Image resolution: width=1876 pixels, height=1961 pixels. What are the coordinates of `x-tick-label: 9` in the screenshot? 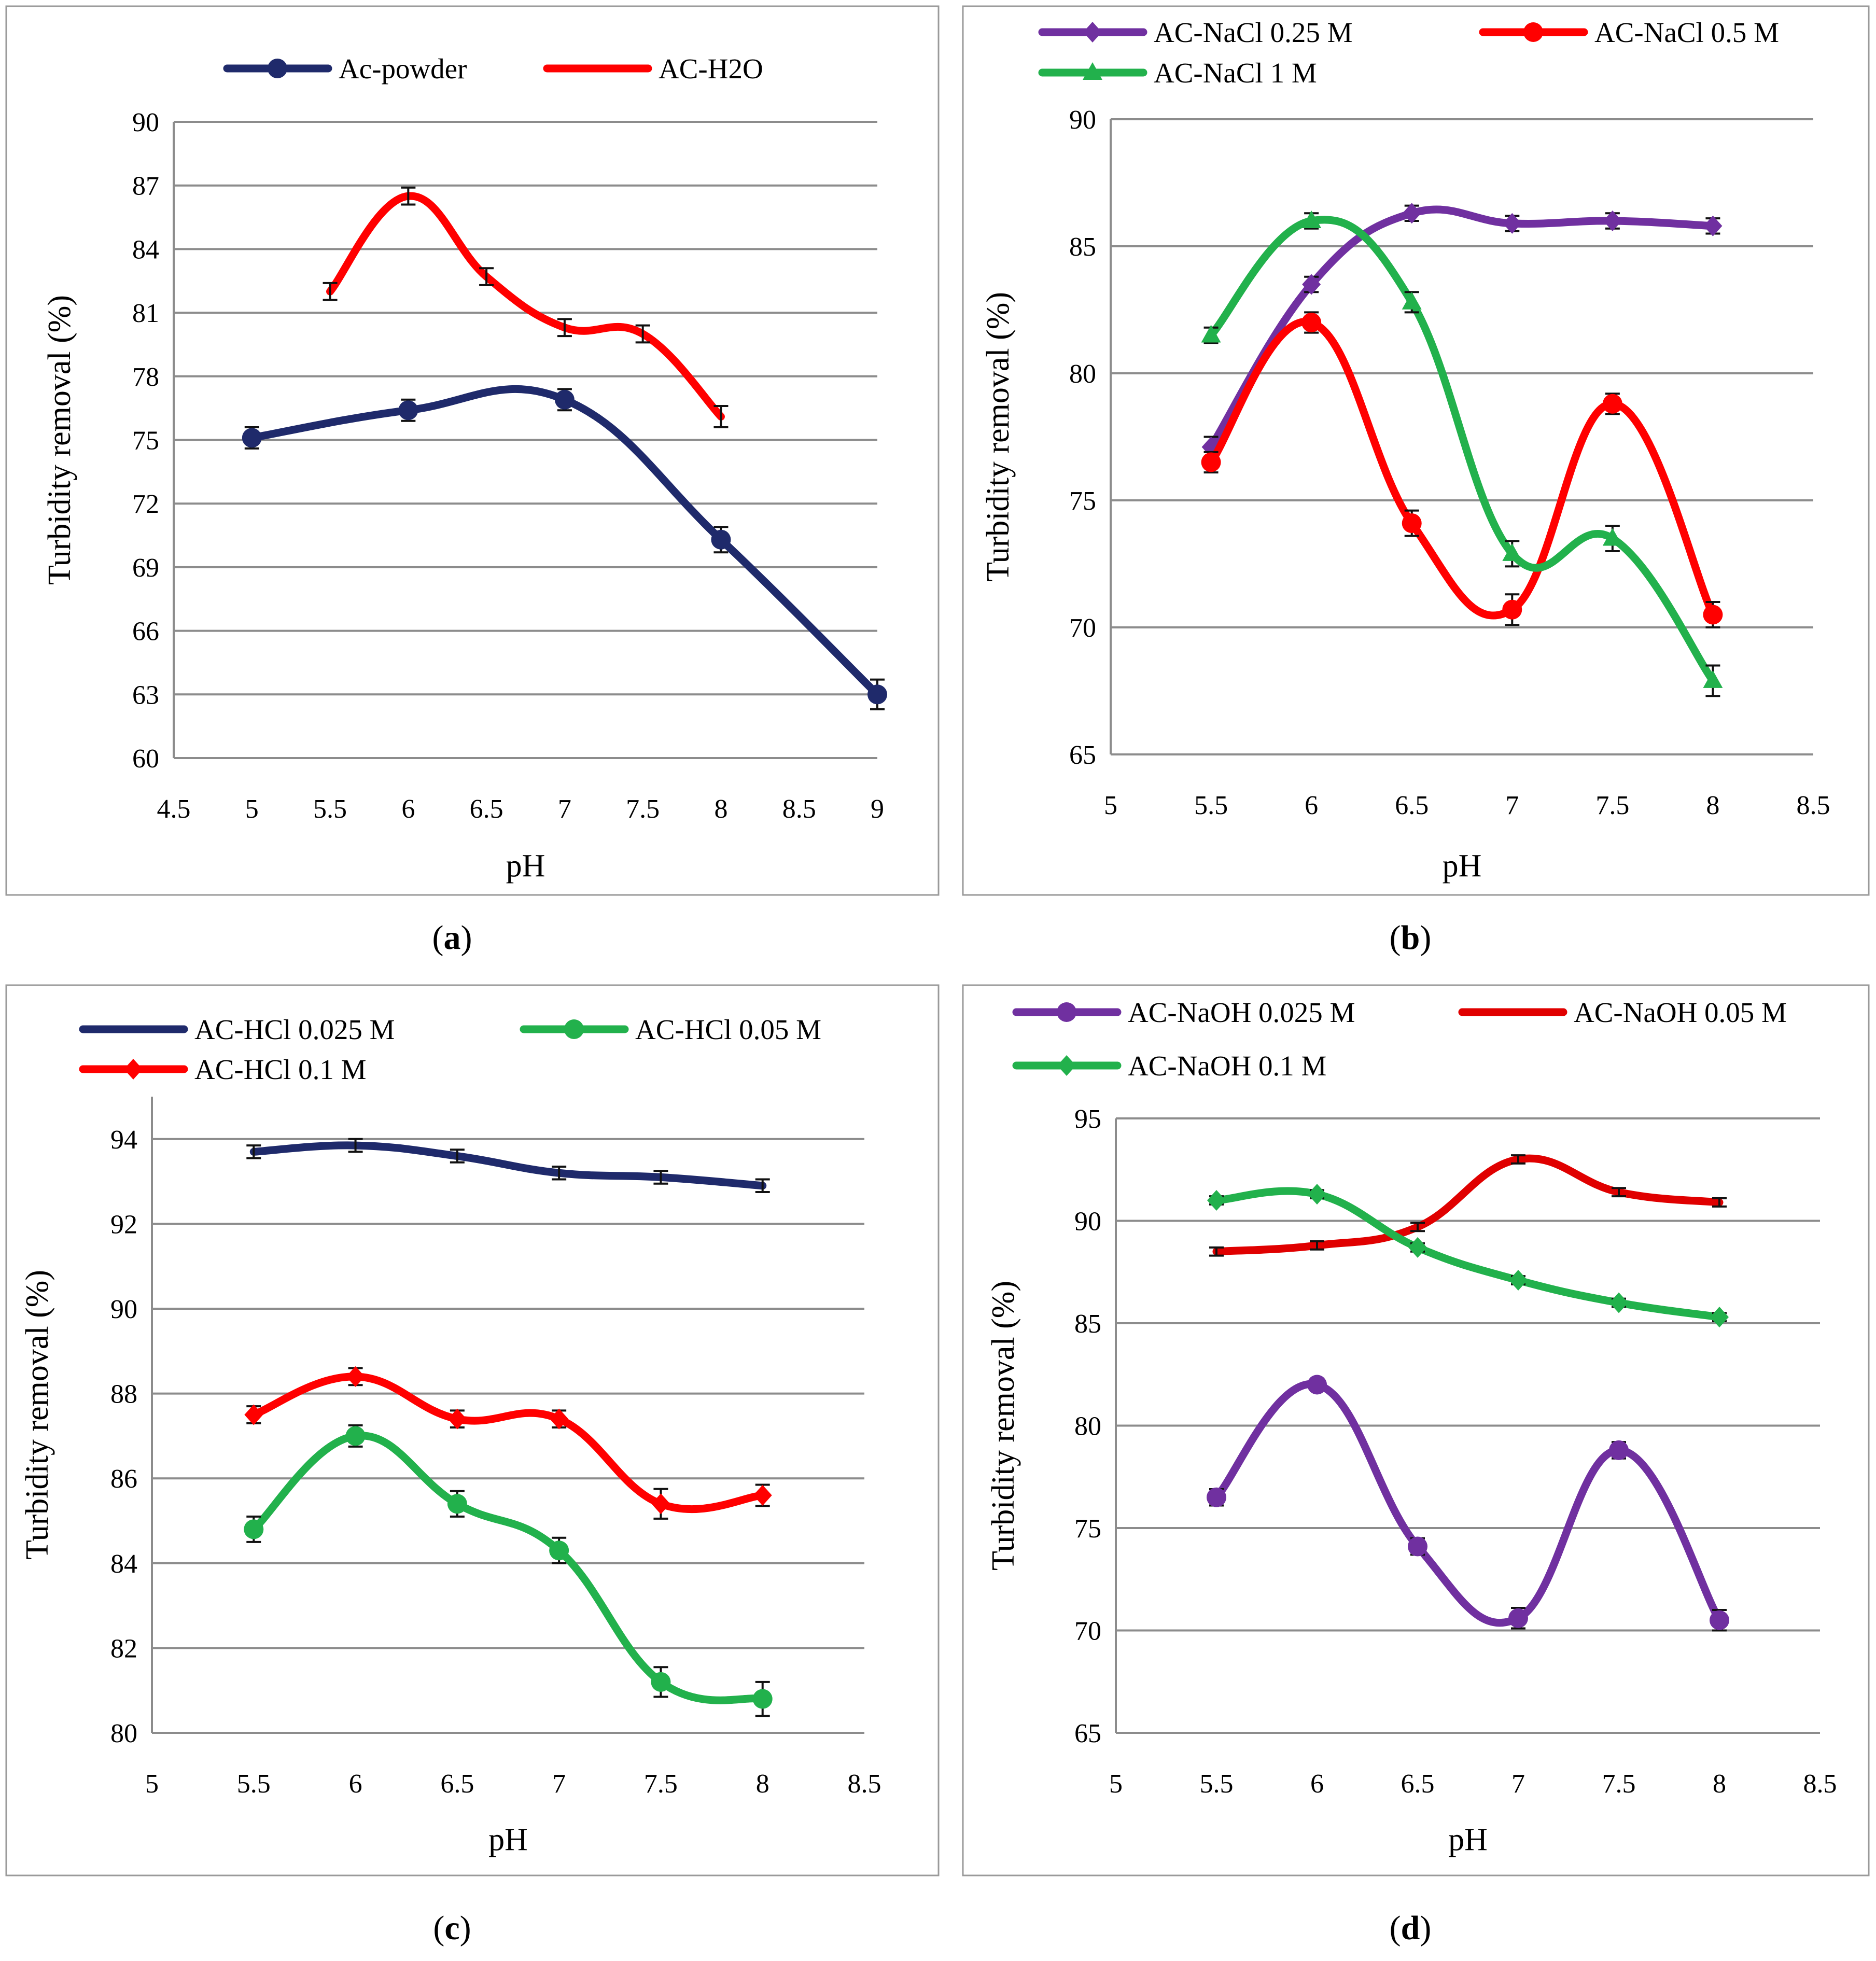 It's located at (877, 809).